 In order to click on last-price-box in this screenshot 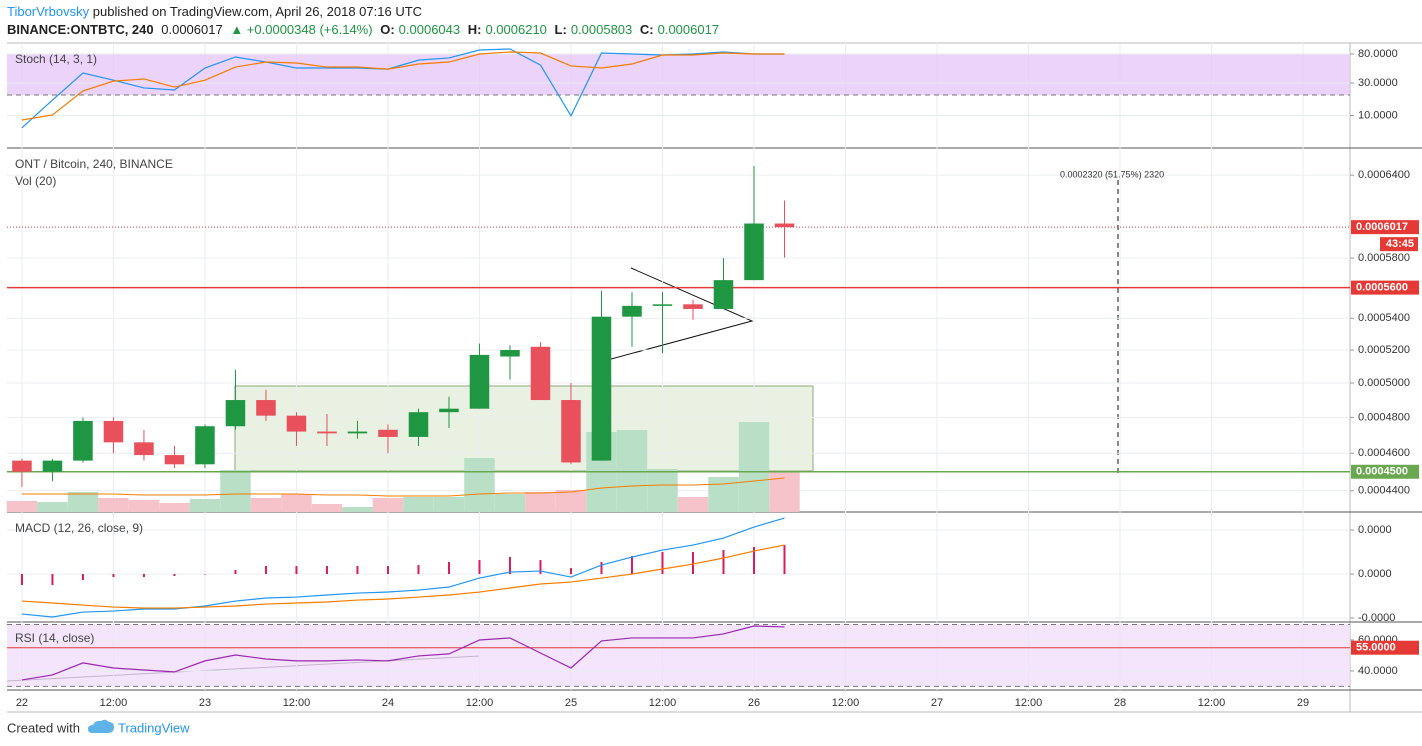, I will do `click(1385, 227)`.